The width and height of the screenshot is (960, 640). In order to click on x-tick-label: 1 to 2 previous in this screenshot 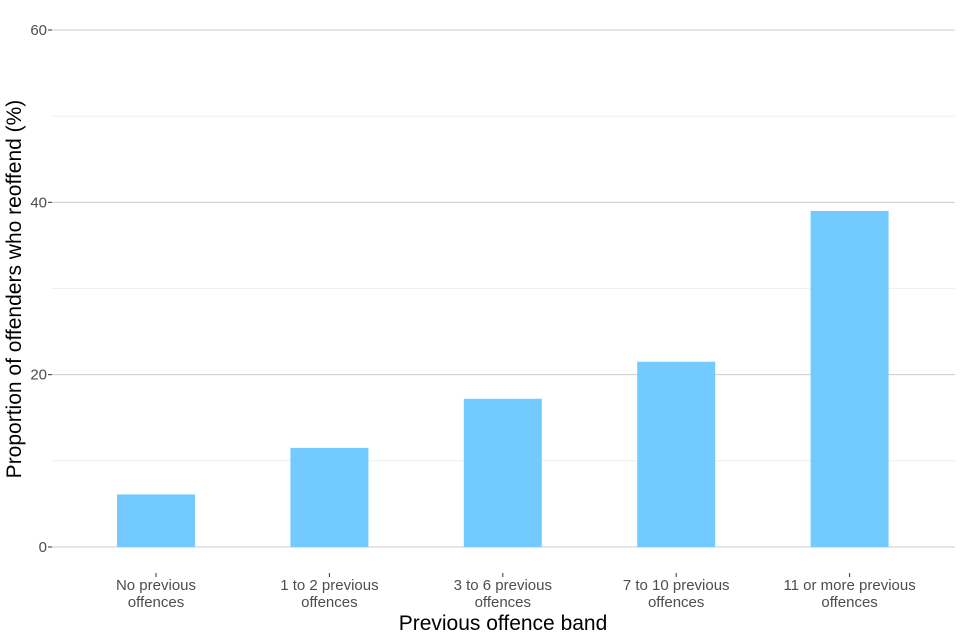, I will do `click(329, 585)`.